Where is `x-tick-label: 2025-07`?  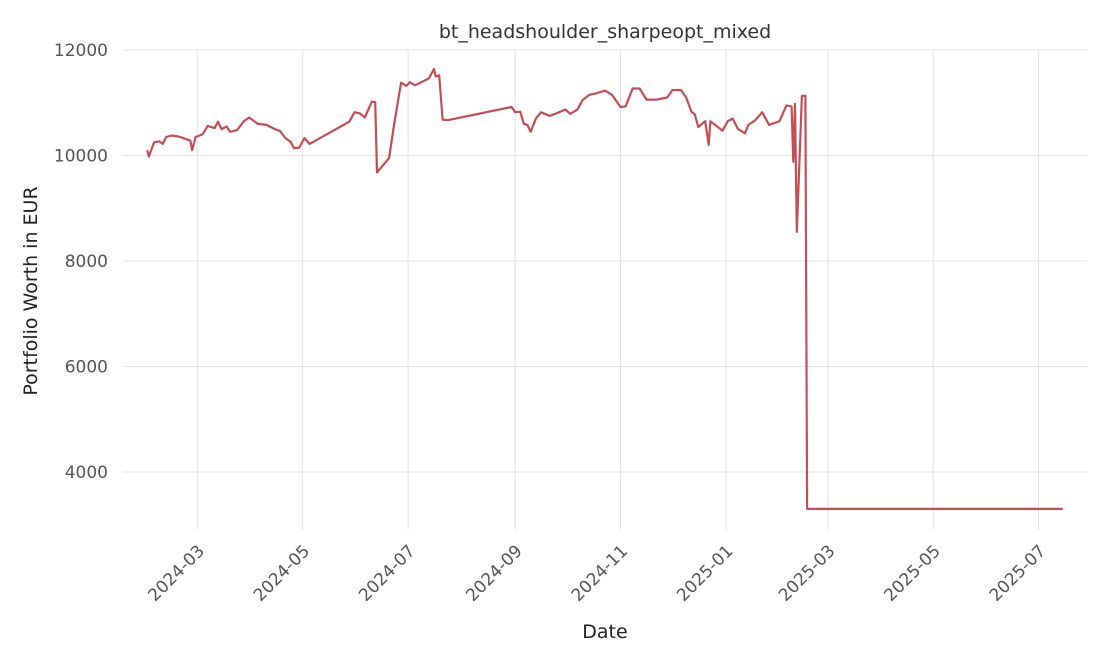 x-tick-label: 2025-07 is located at coordinates (1018, 573).